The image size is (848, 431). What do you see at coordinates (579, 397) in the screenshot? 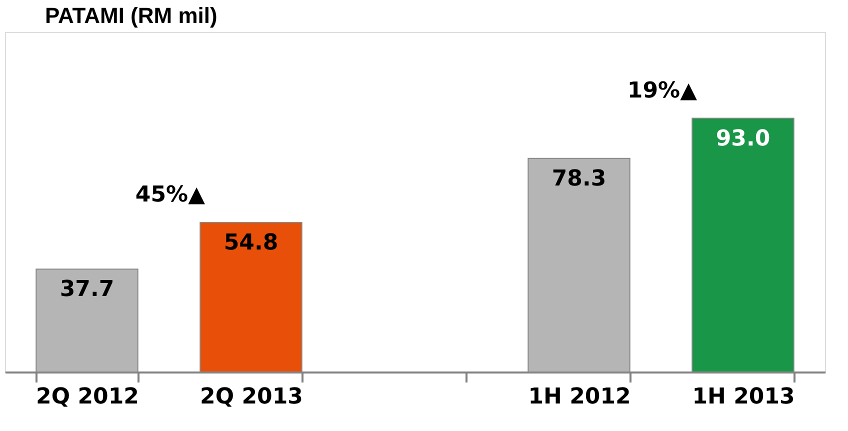
I see `x-tick-label: 1H 2012` at bounding box center [579, 397].